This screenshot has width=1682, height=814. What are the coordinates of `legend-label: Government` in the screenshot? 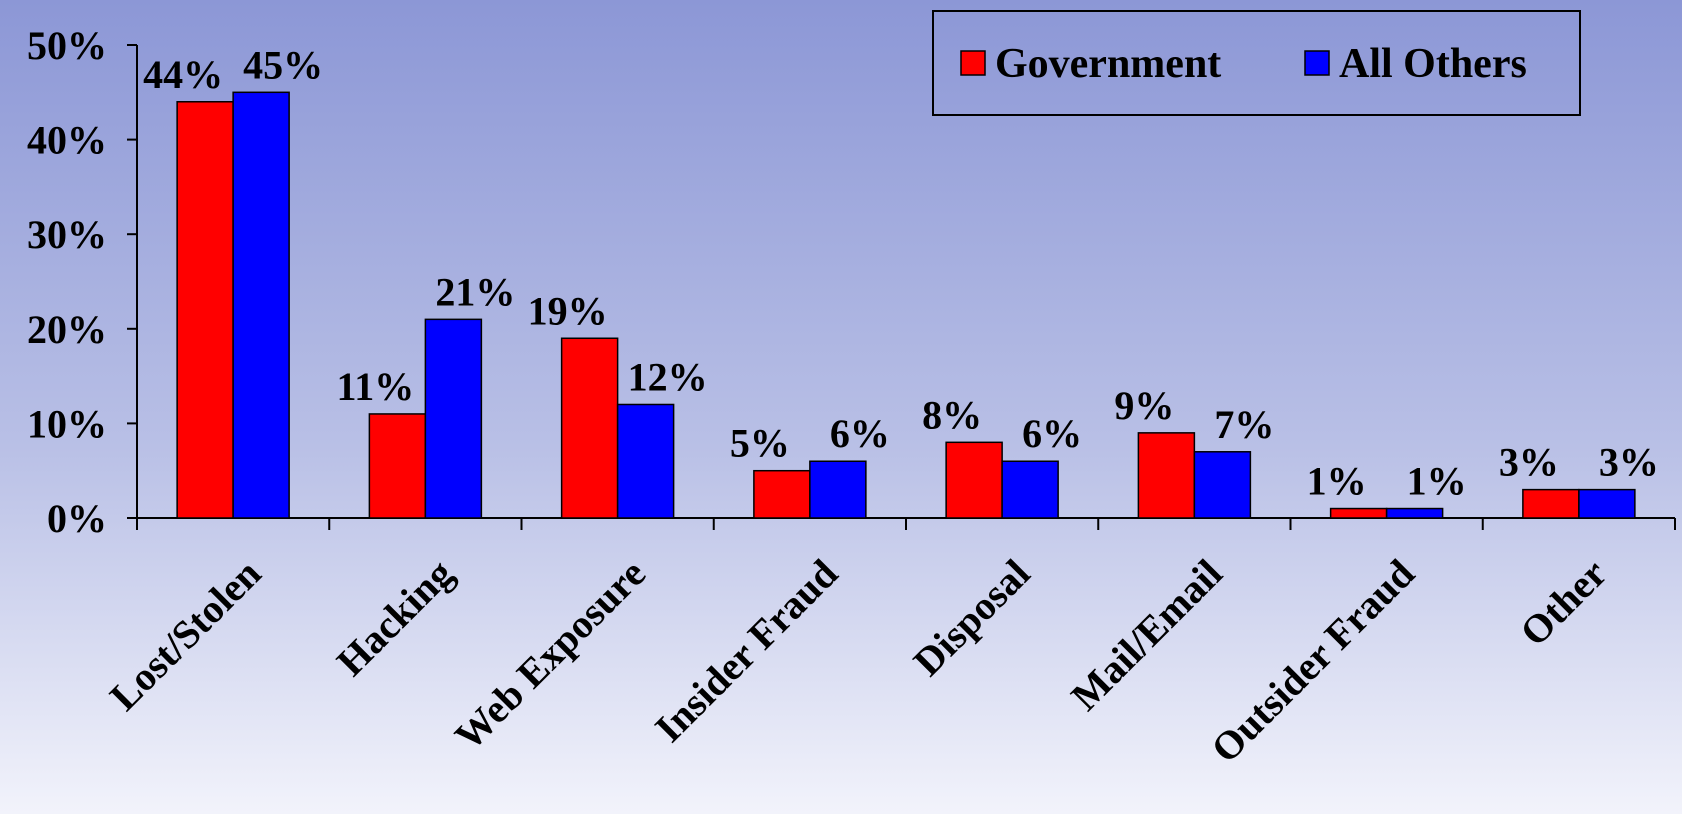 It's located at (1108, 64).